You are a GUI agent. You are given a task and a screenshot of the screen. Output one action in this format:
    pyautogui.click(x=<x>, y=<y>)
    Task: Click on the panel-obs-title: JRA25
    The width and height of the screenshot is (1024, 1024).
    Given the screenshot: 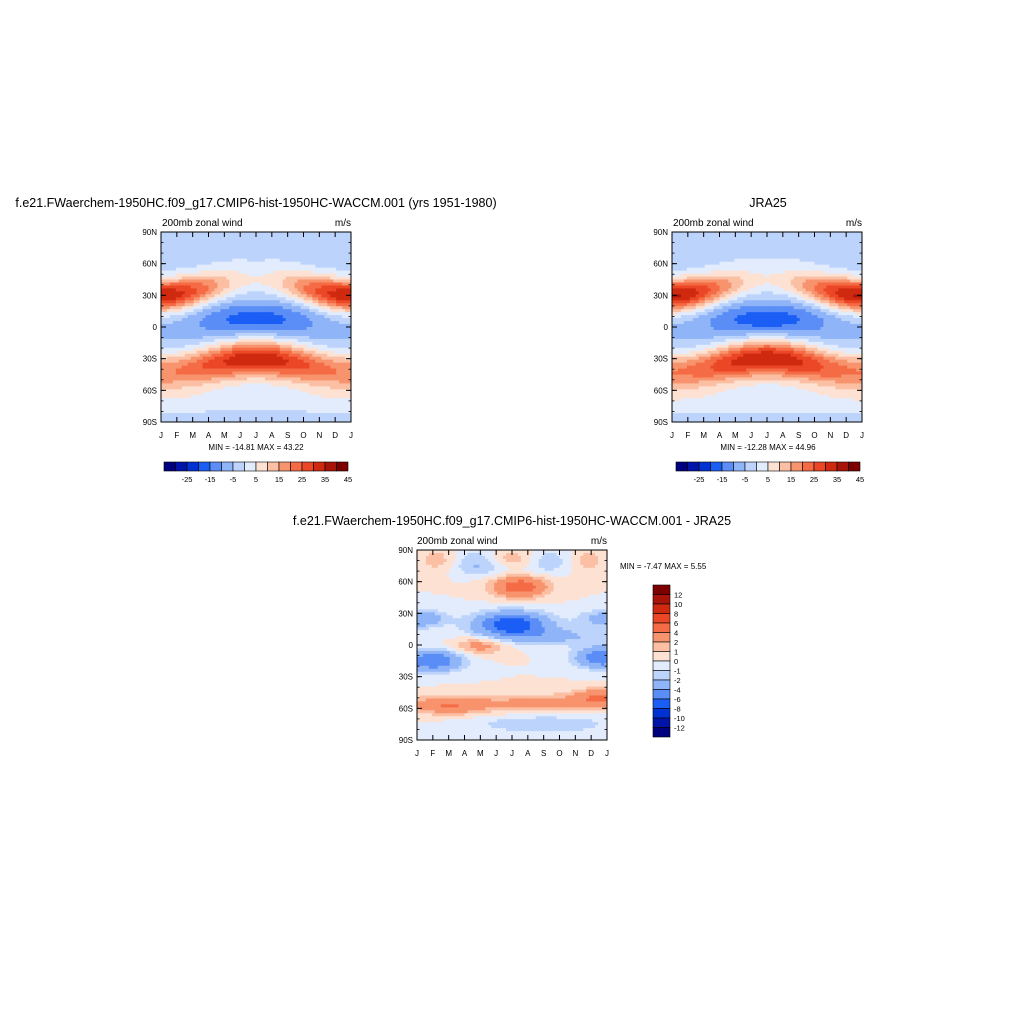 What is the action you would take?
    pyautogui.click(x=768, y=203)
    